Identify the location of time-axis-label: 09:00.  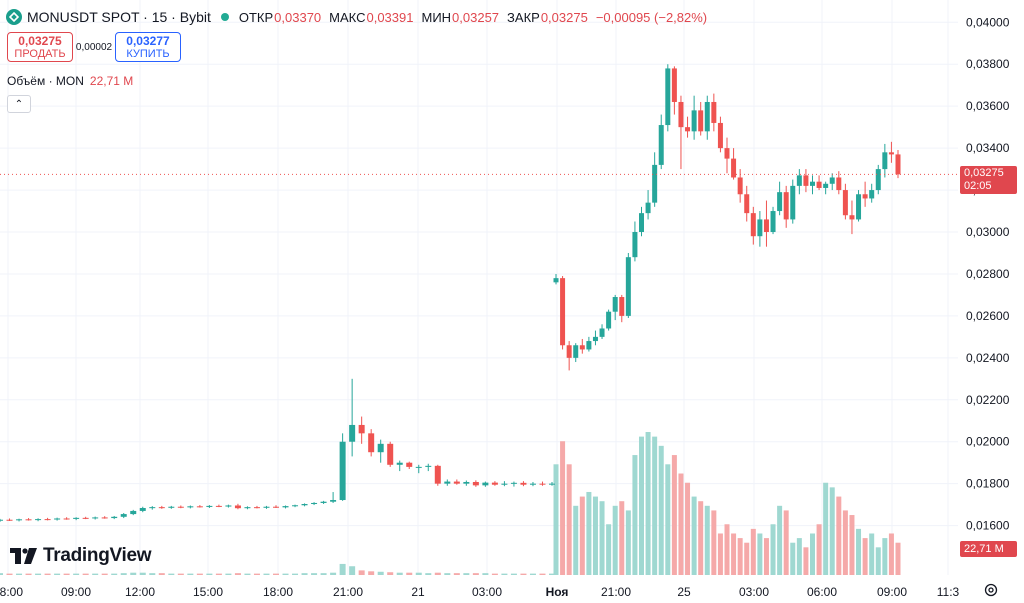
(892, 592).